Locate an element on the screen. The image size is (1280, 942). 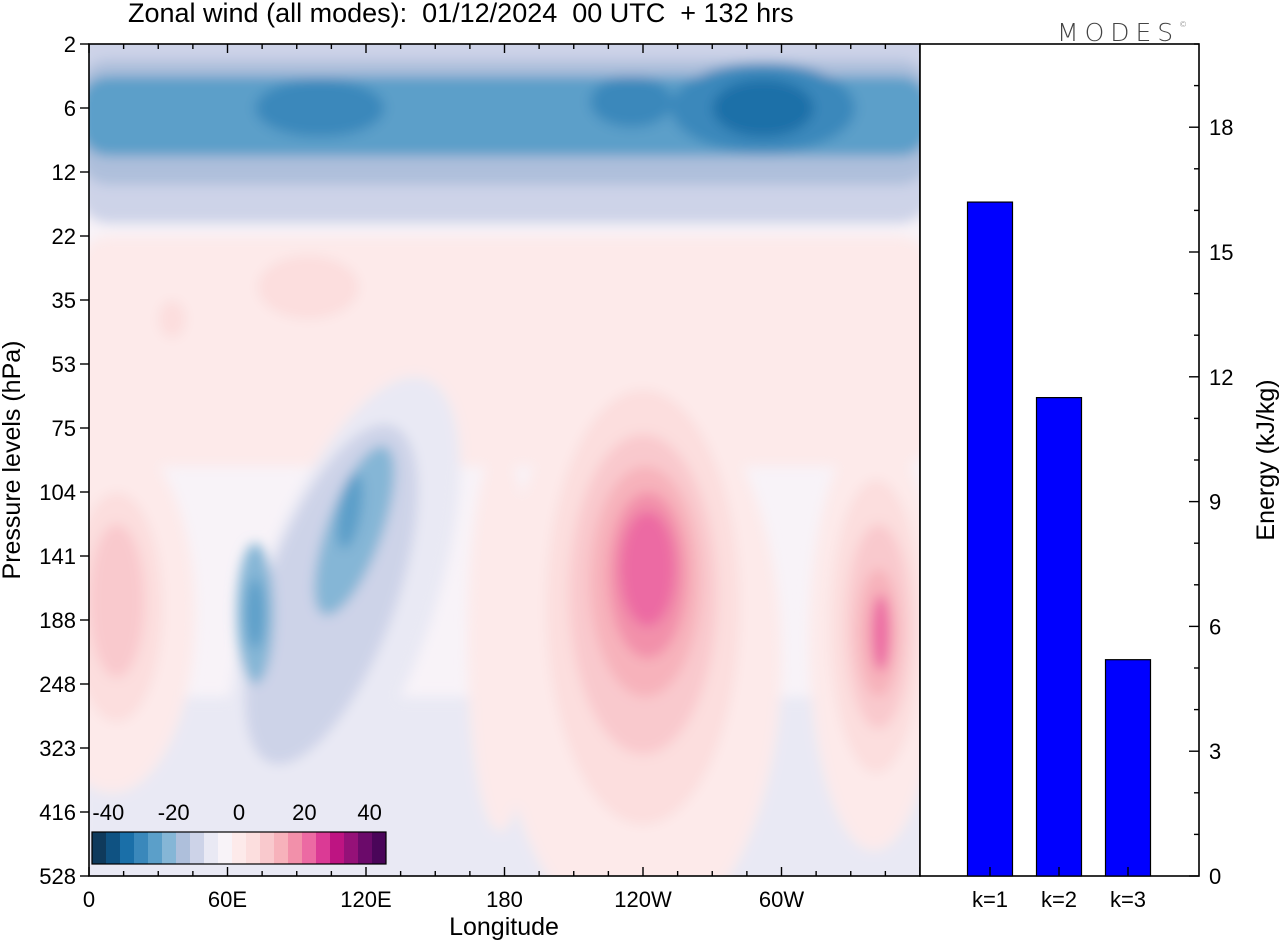
colorbar-frame is located at coordinates (239, 848).